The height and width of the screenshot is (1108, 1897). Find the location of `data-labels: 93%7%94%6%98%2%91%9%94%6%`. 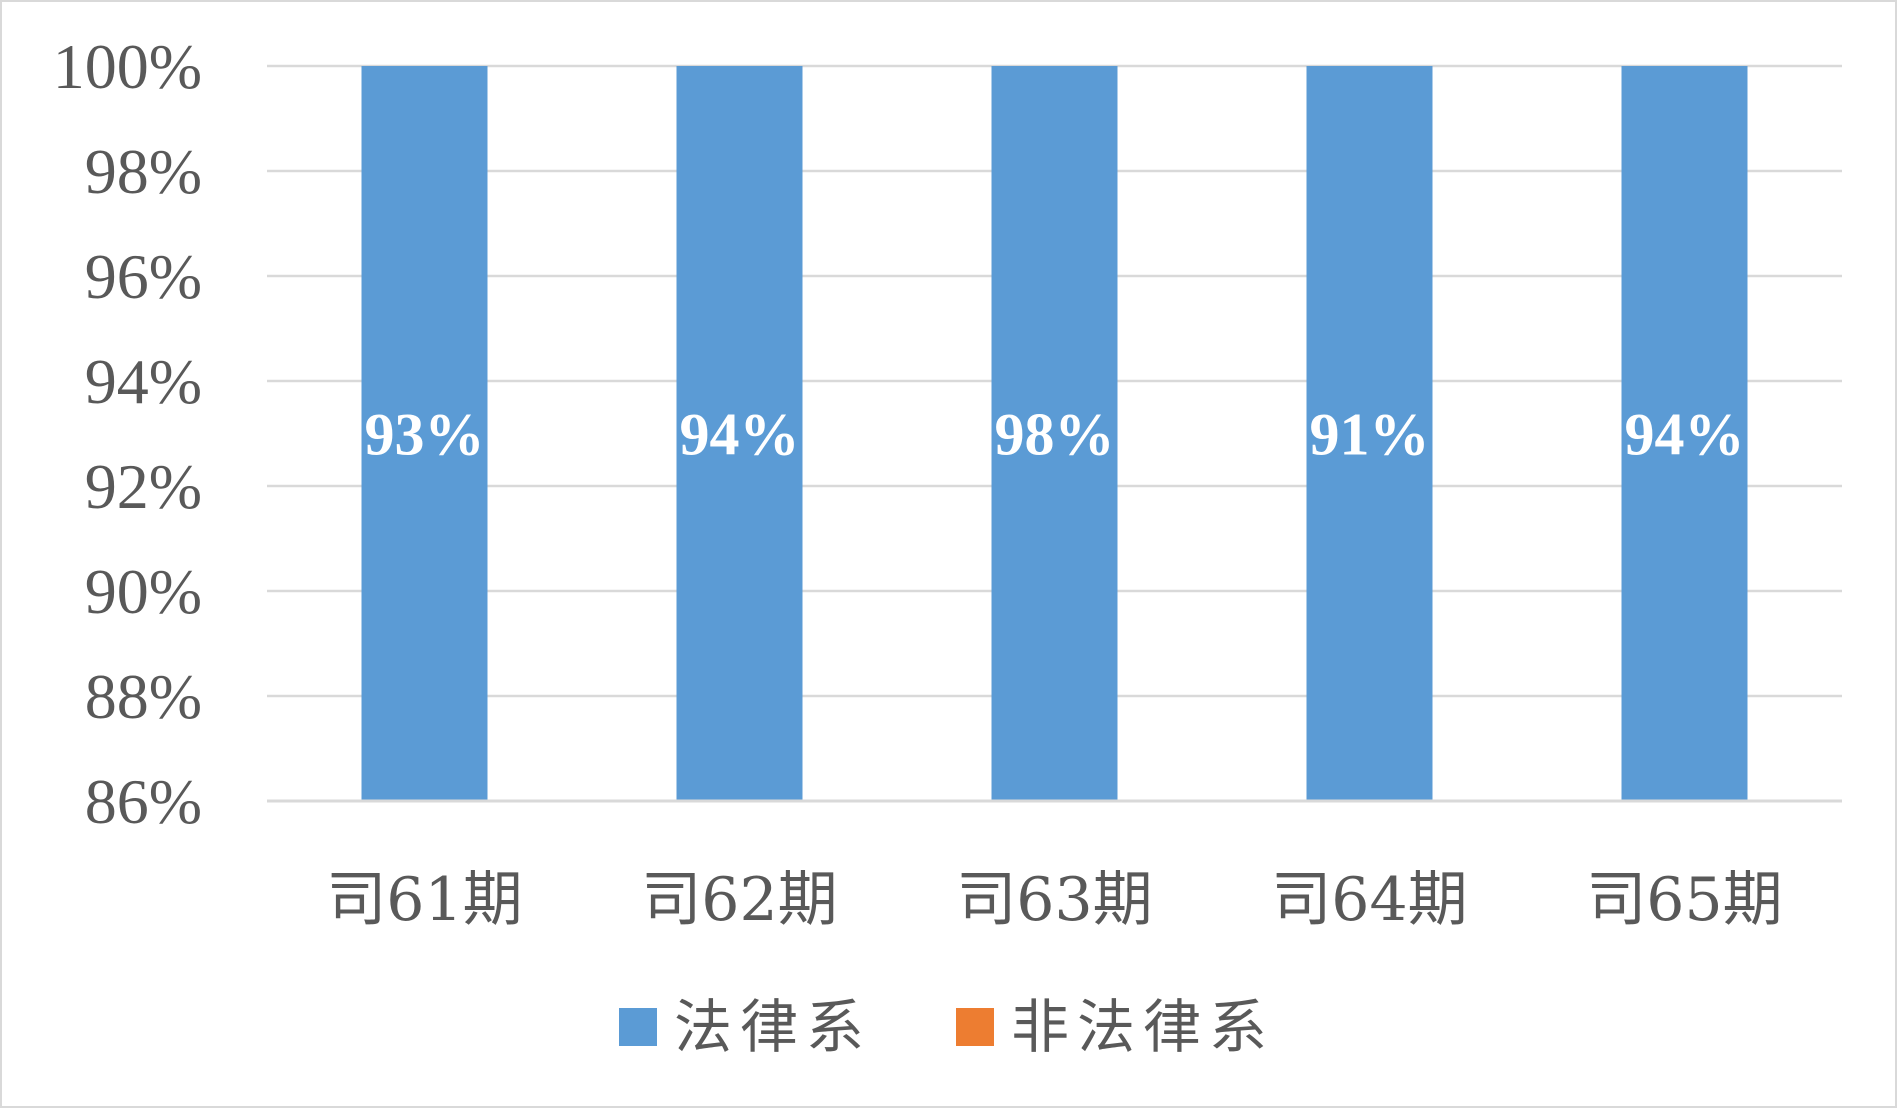

data-labels: 93%7%94%6%98%2%91%9%94%6% is located at coordinates (1055, 435).